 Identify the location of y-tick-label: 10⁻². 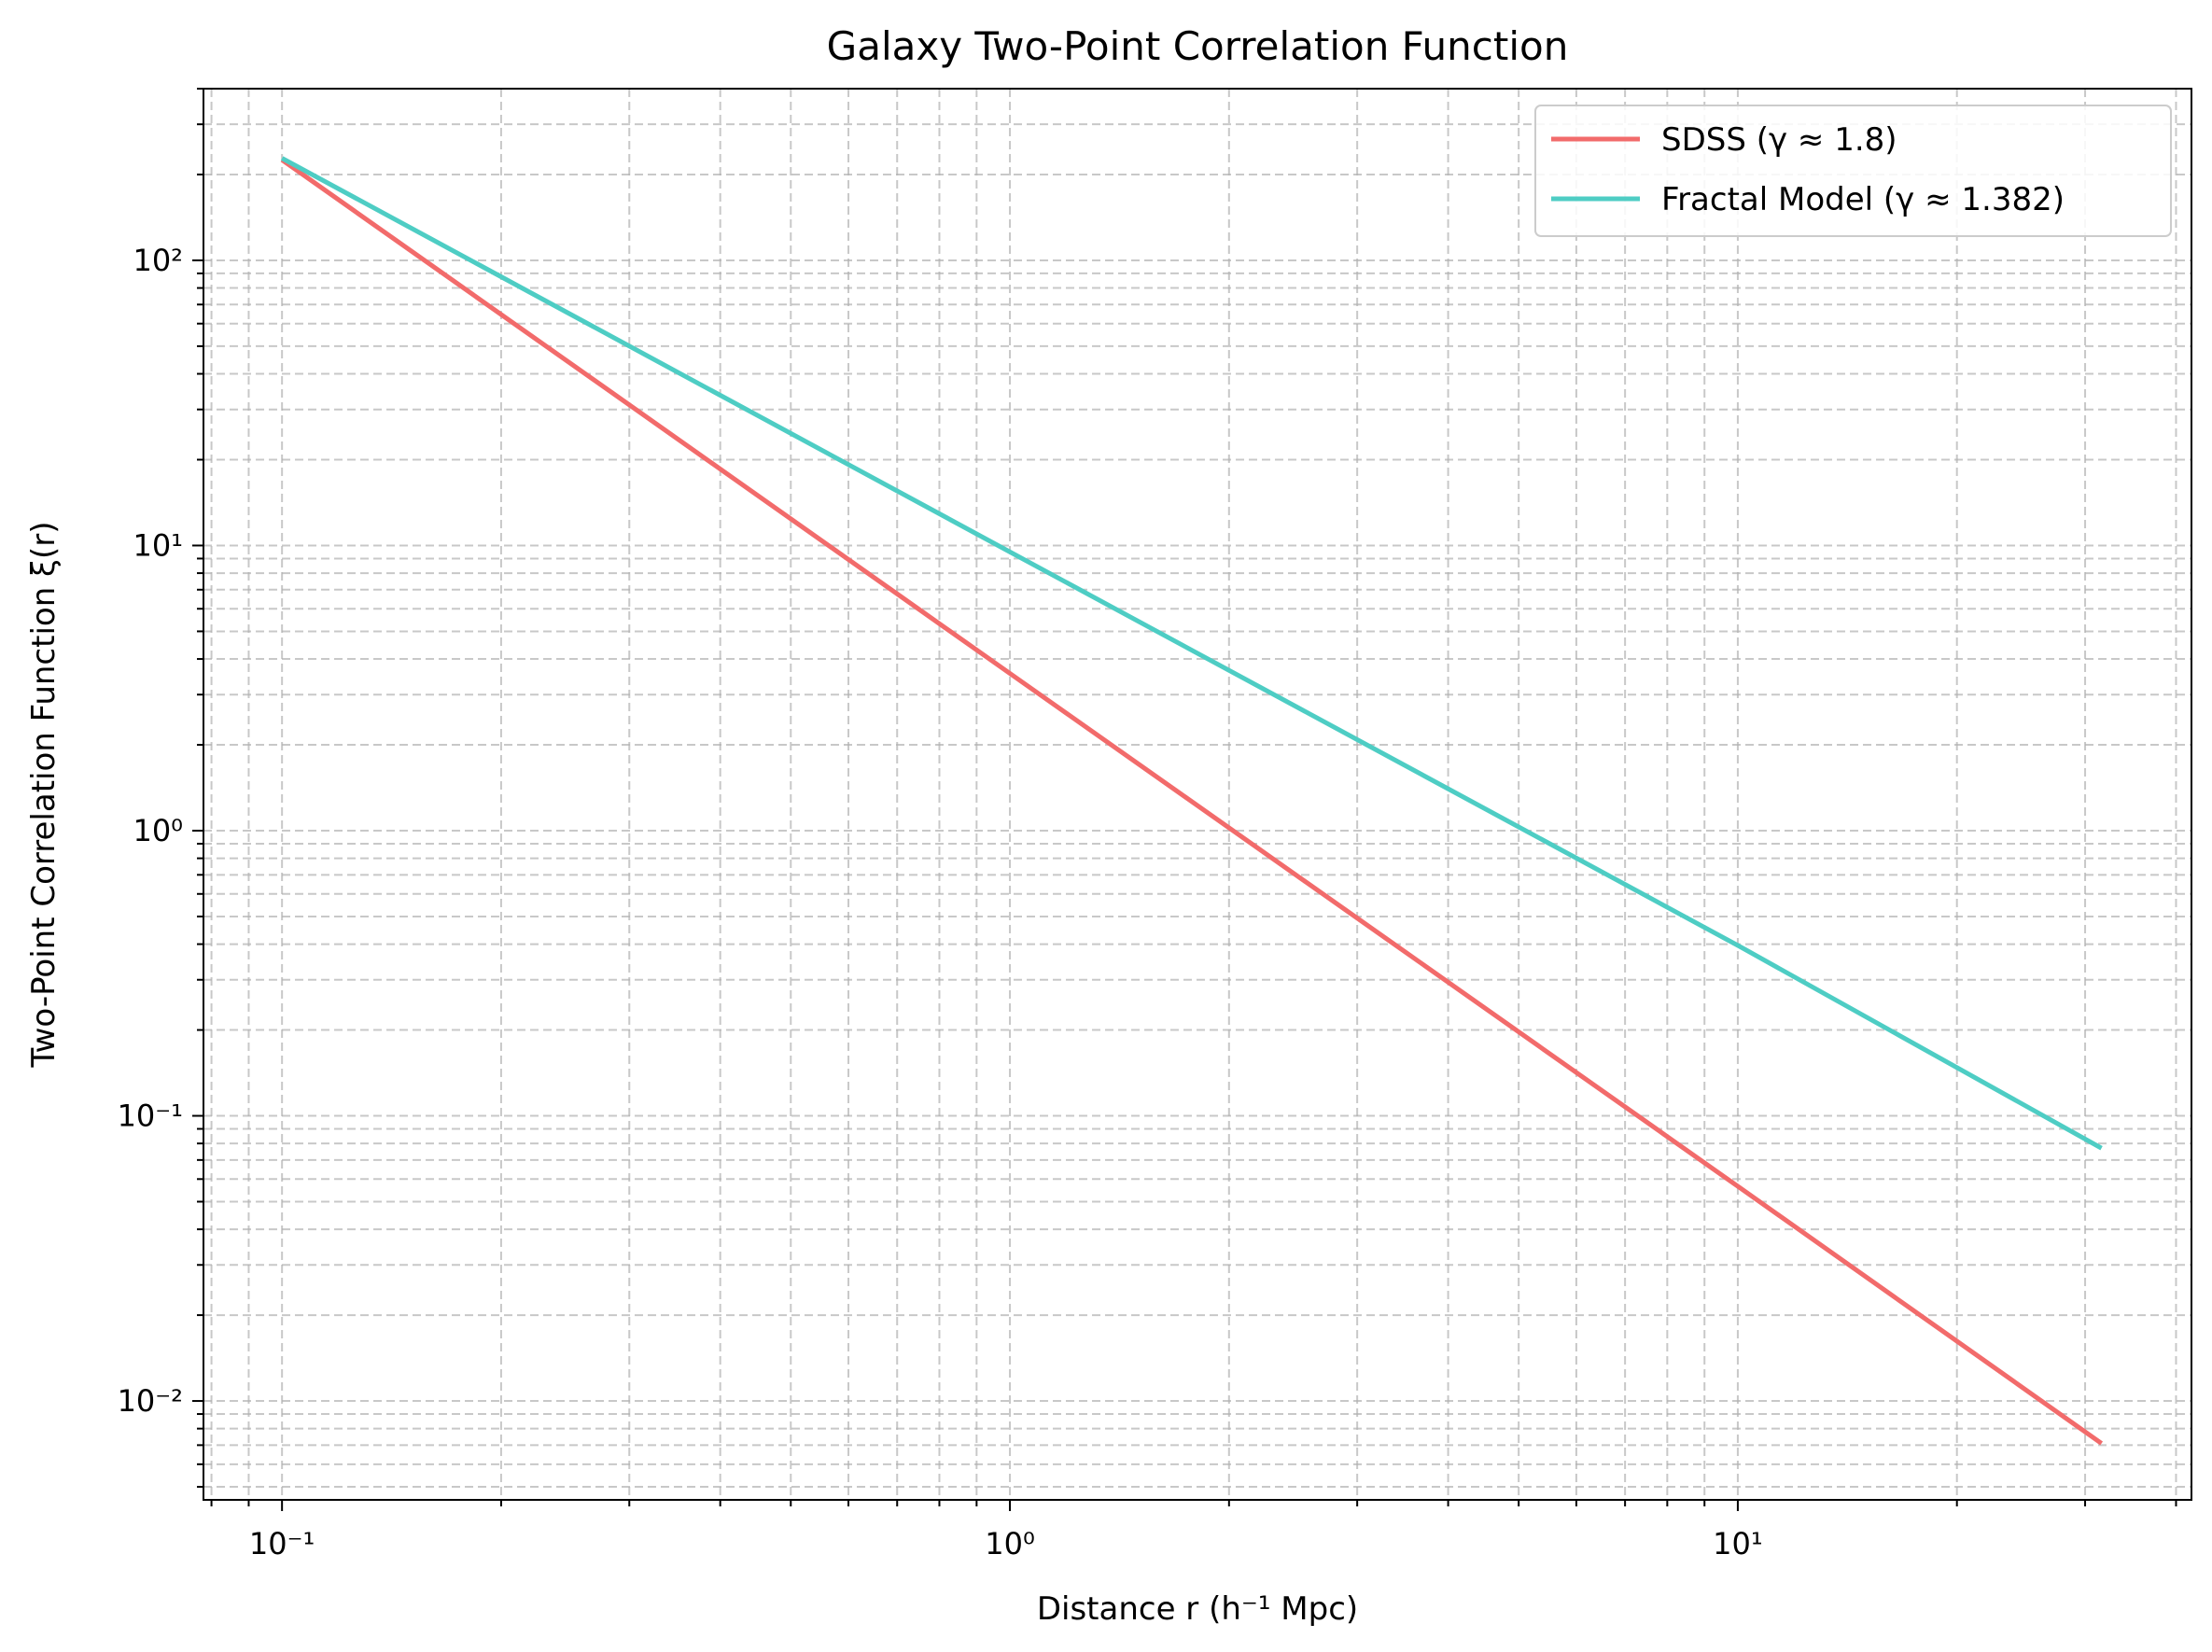
(150, 1401).